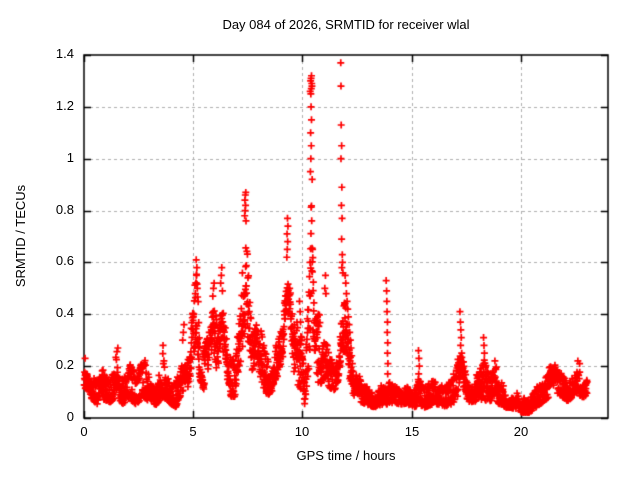 This screenshot has width=640, height=480. Describe the element at coordinates (64, 53) in the screenshot. I see `y-tick-label-1p4: 1.4` at that location.